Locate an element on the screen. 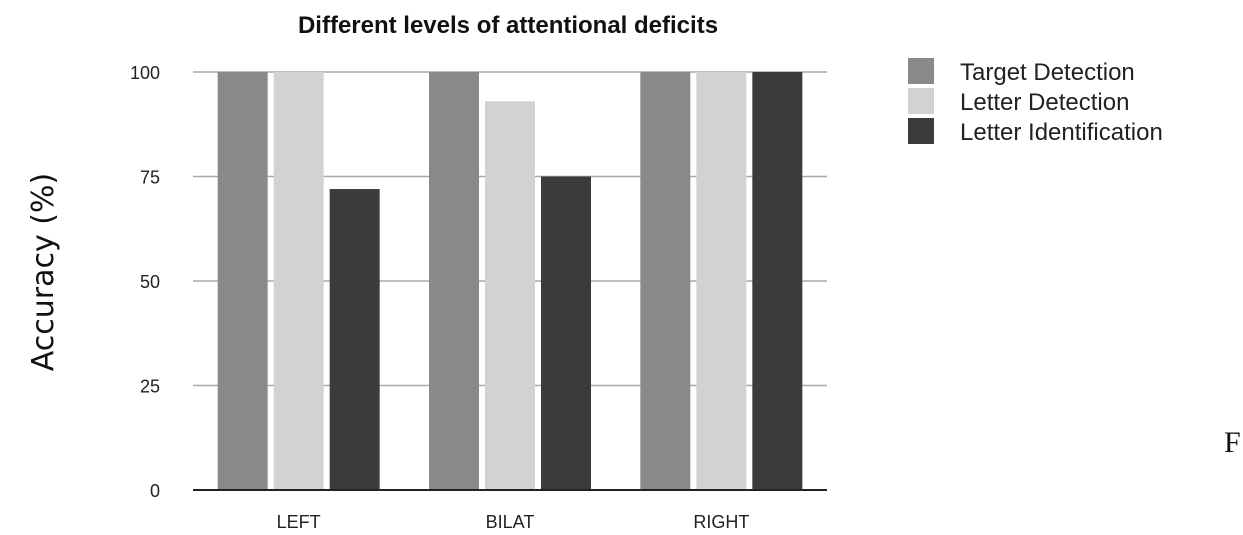 The height and width of the screenshot is (535, 1243). legend-label: Target Detection is located at coordinates (1047, 72).